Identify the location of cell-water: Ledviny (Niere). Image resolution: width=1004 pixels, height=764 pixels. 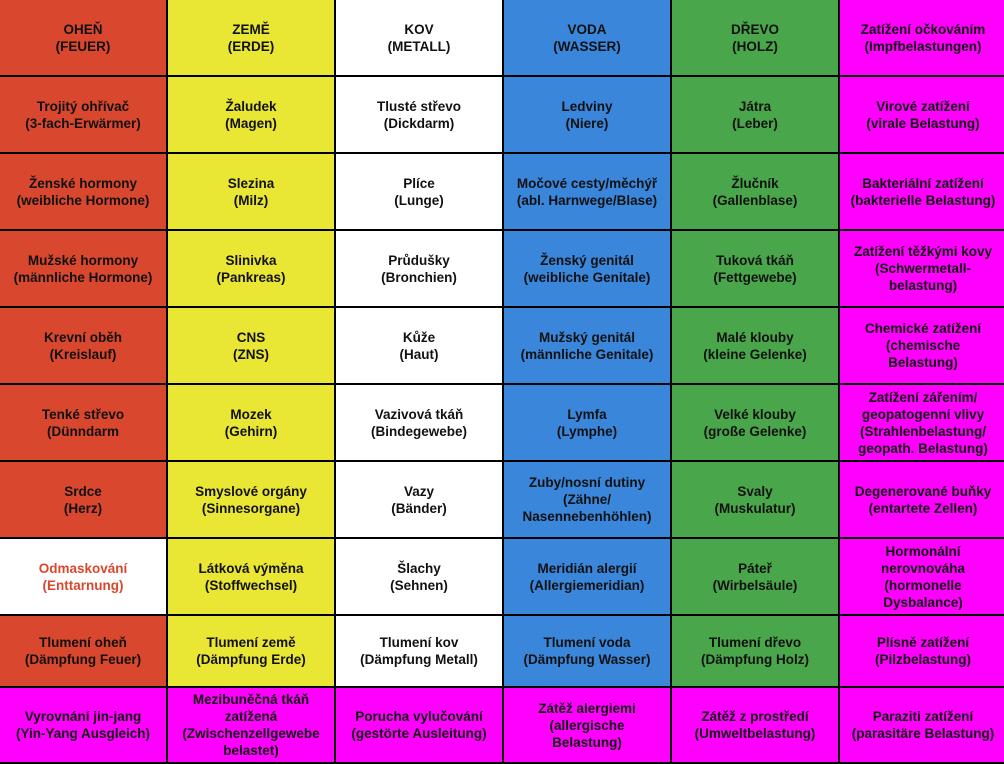
(587, 114).